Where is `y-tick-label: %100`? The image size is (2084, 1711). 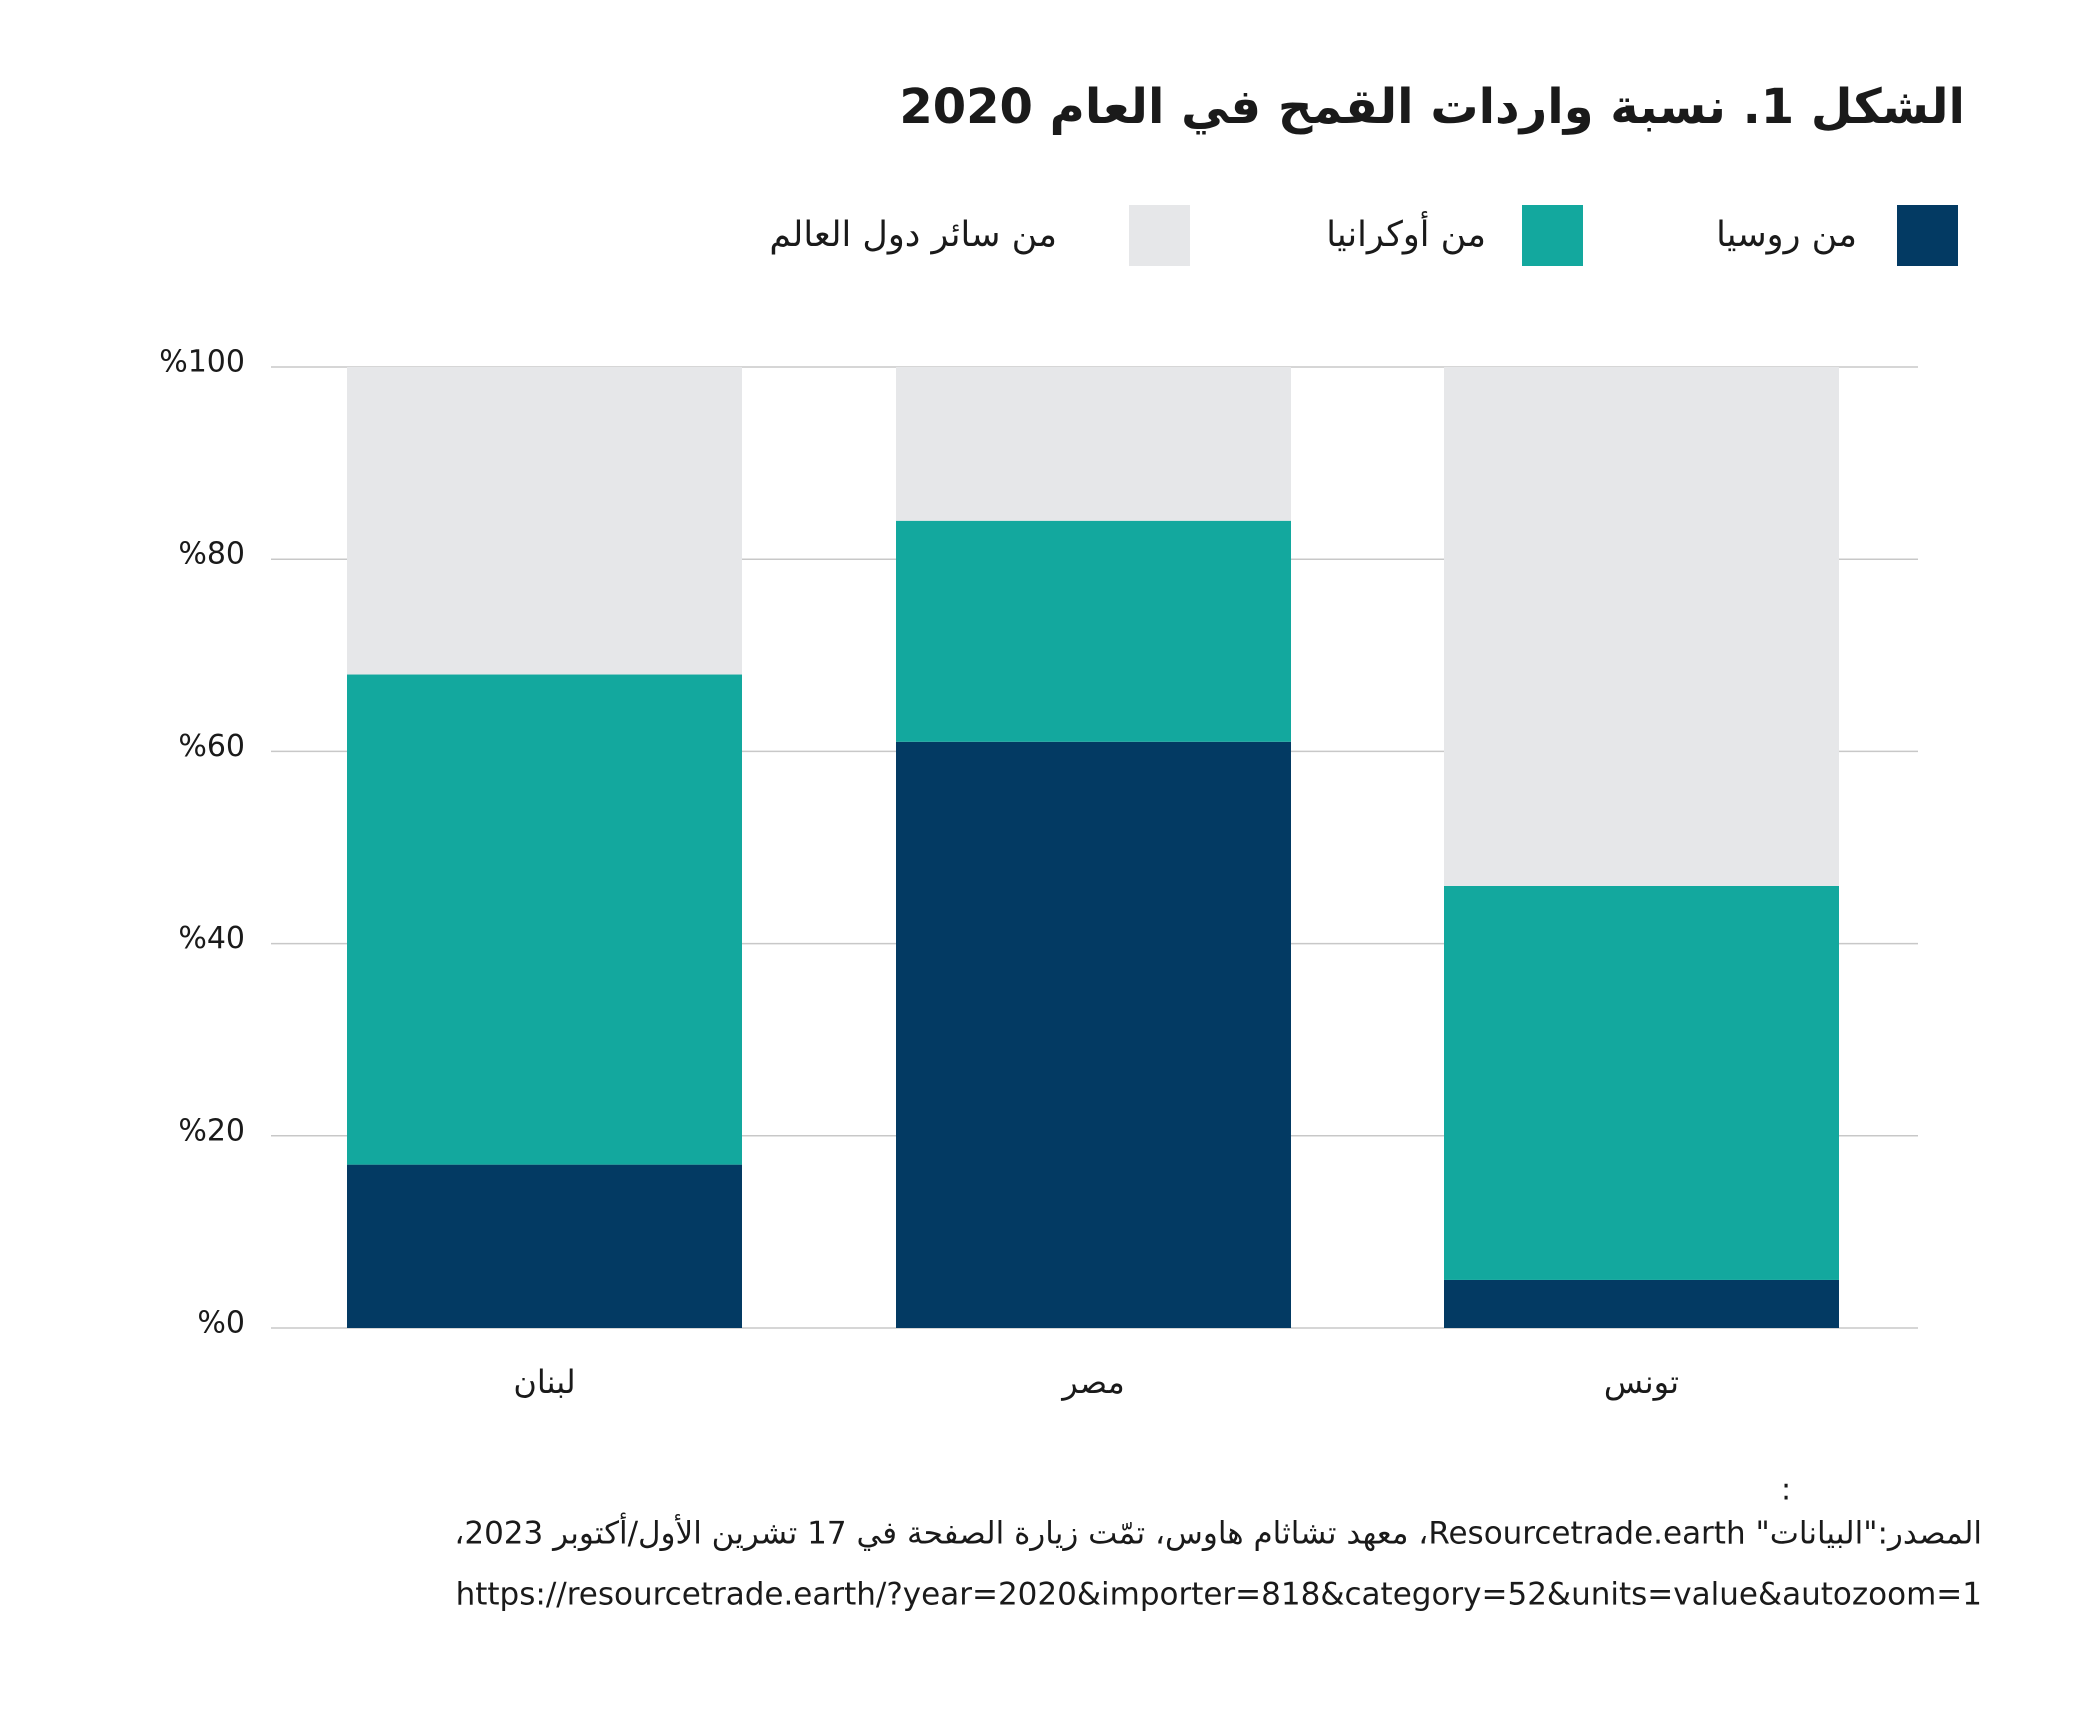 y-tick-label: %100 is located at coordinates (202, 362).